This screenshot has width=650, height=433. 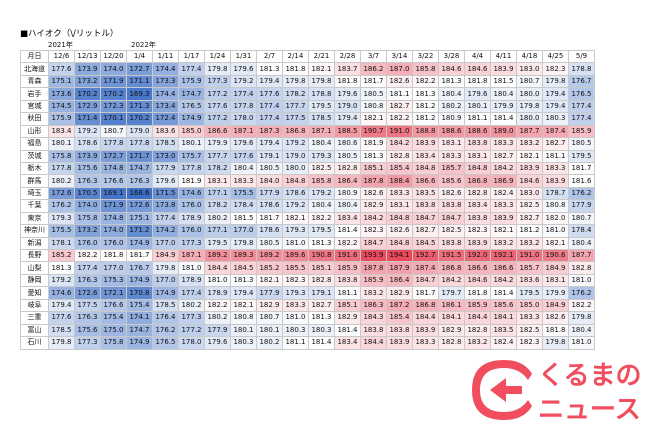 What do you see at coordinates (165, 69) in the screenshot?
I see `price-cell: 174.4` at bounding box center [165, 69].